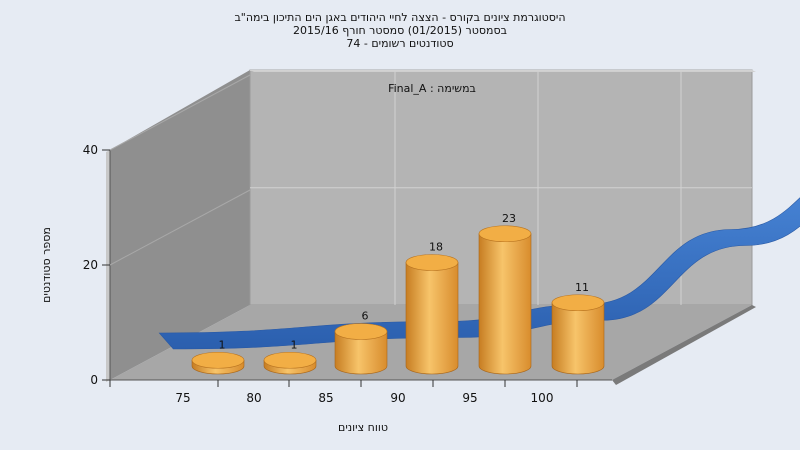 Image resolution: width=800 pixels, height=450 pixels. I want to click on x-tick-label: 90, so click(397, 398).